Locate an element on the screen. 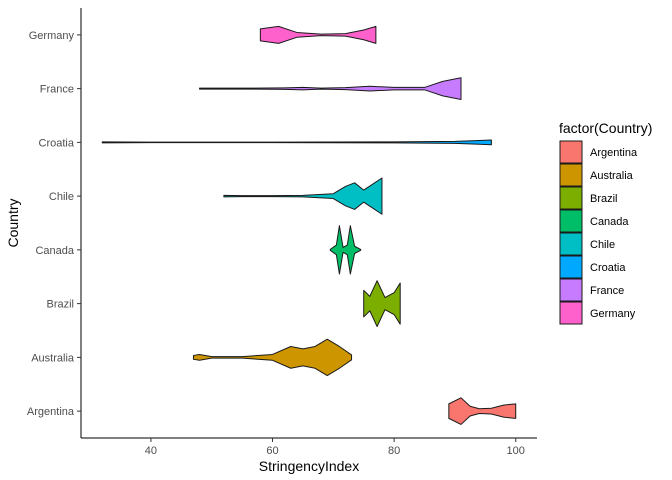 Image resolution: width=672 pixels, height=480 pixels. x-tick-label-60: 60 is located at coordinates (272, 451).